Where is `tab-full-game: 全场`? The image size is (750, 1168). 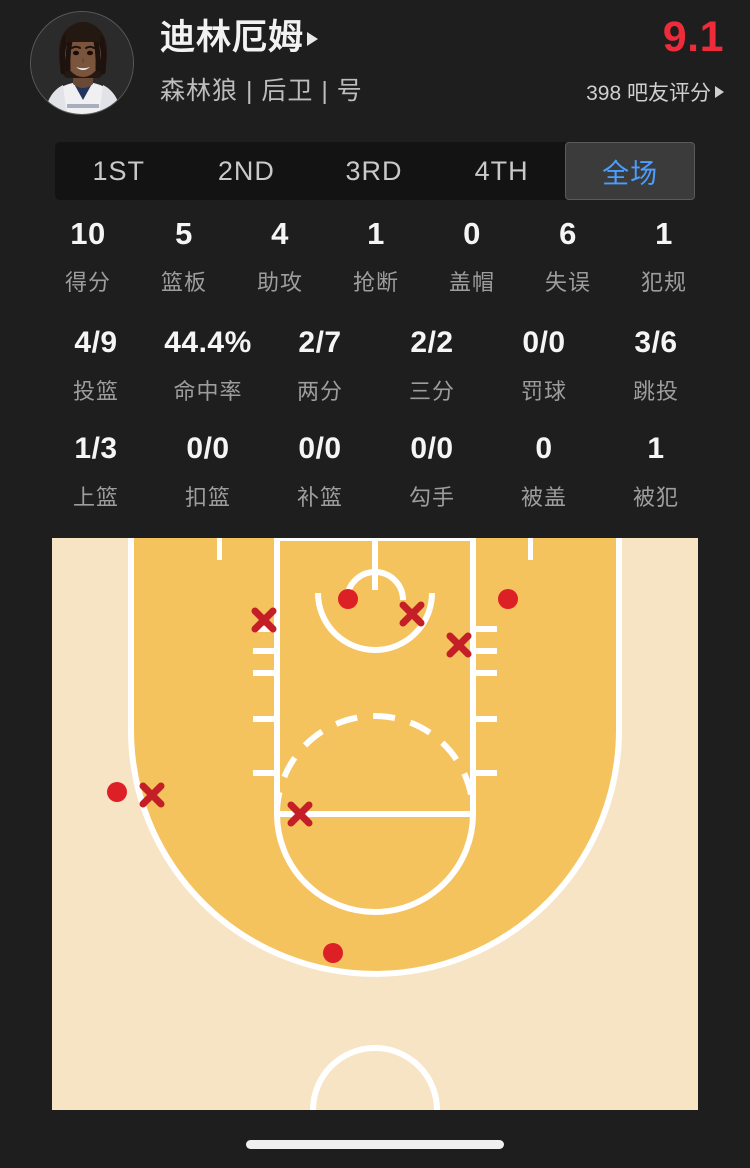
tab-full-game: 全场 is located at coordinates (630, 171).